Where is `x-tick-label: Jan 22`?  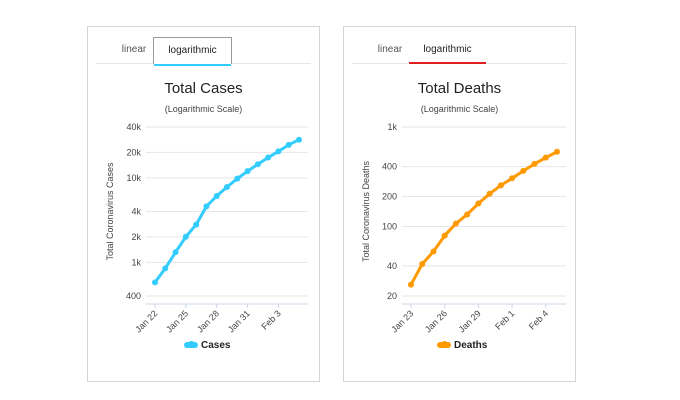 x-tick-label: Jan 22 is located at coordinates (146, 321).